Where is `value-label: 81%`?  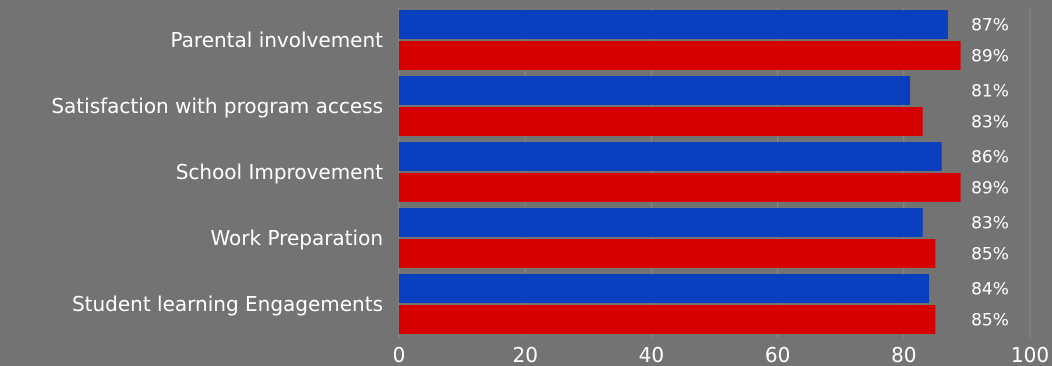
value-label: 81% is located at coordinates (990, 92).